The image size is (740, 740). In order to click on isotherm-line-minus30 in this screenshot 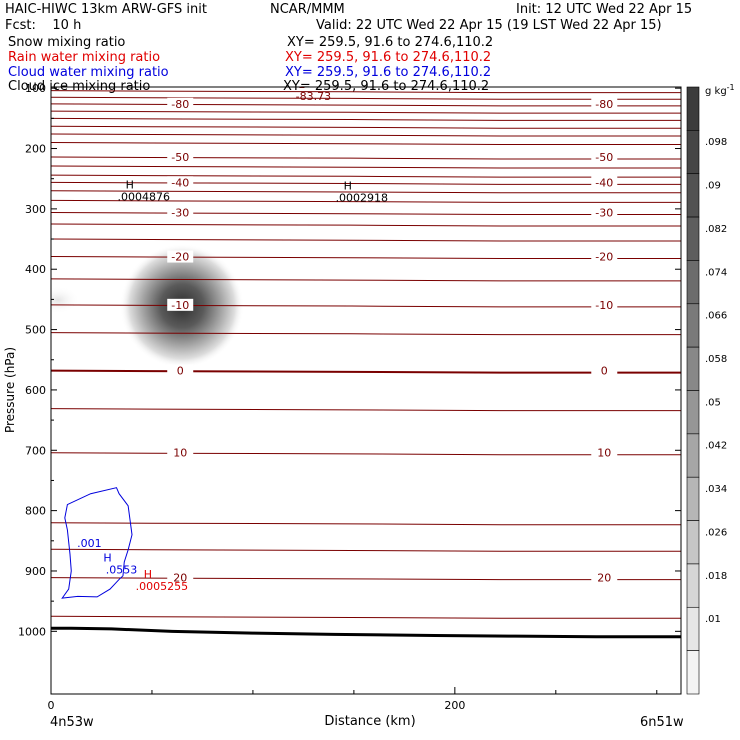, I will do `click(366, 213)`.